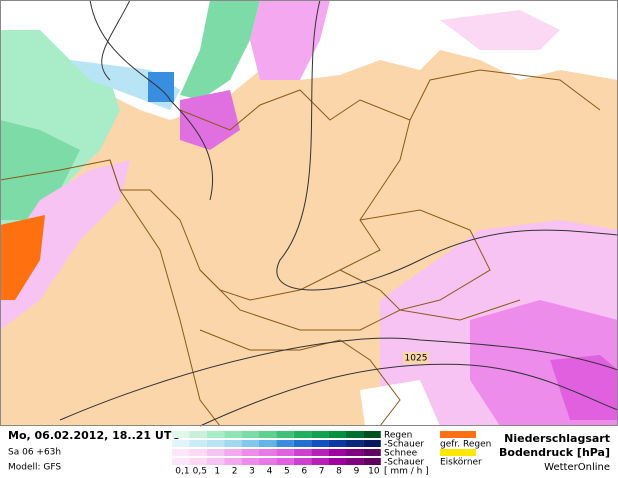 This screenshot has width=618, height=478. What do you see at coordinates (401, 454) in the screenshot?
I see `legend-row: Schnee` at bounding box center [401, 454].